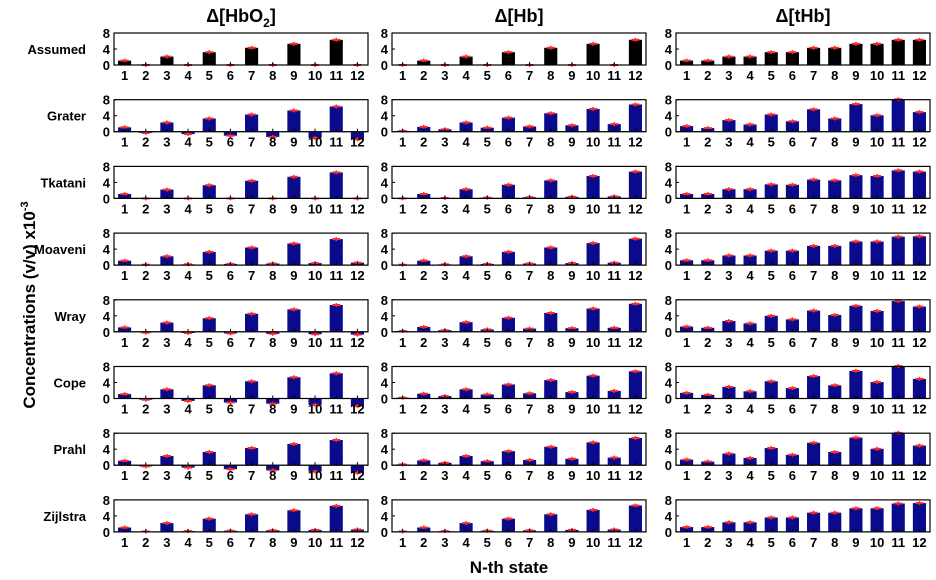  I want to click on row-label-assumed: Assumed, so click(56, 49).